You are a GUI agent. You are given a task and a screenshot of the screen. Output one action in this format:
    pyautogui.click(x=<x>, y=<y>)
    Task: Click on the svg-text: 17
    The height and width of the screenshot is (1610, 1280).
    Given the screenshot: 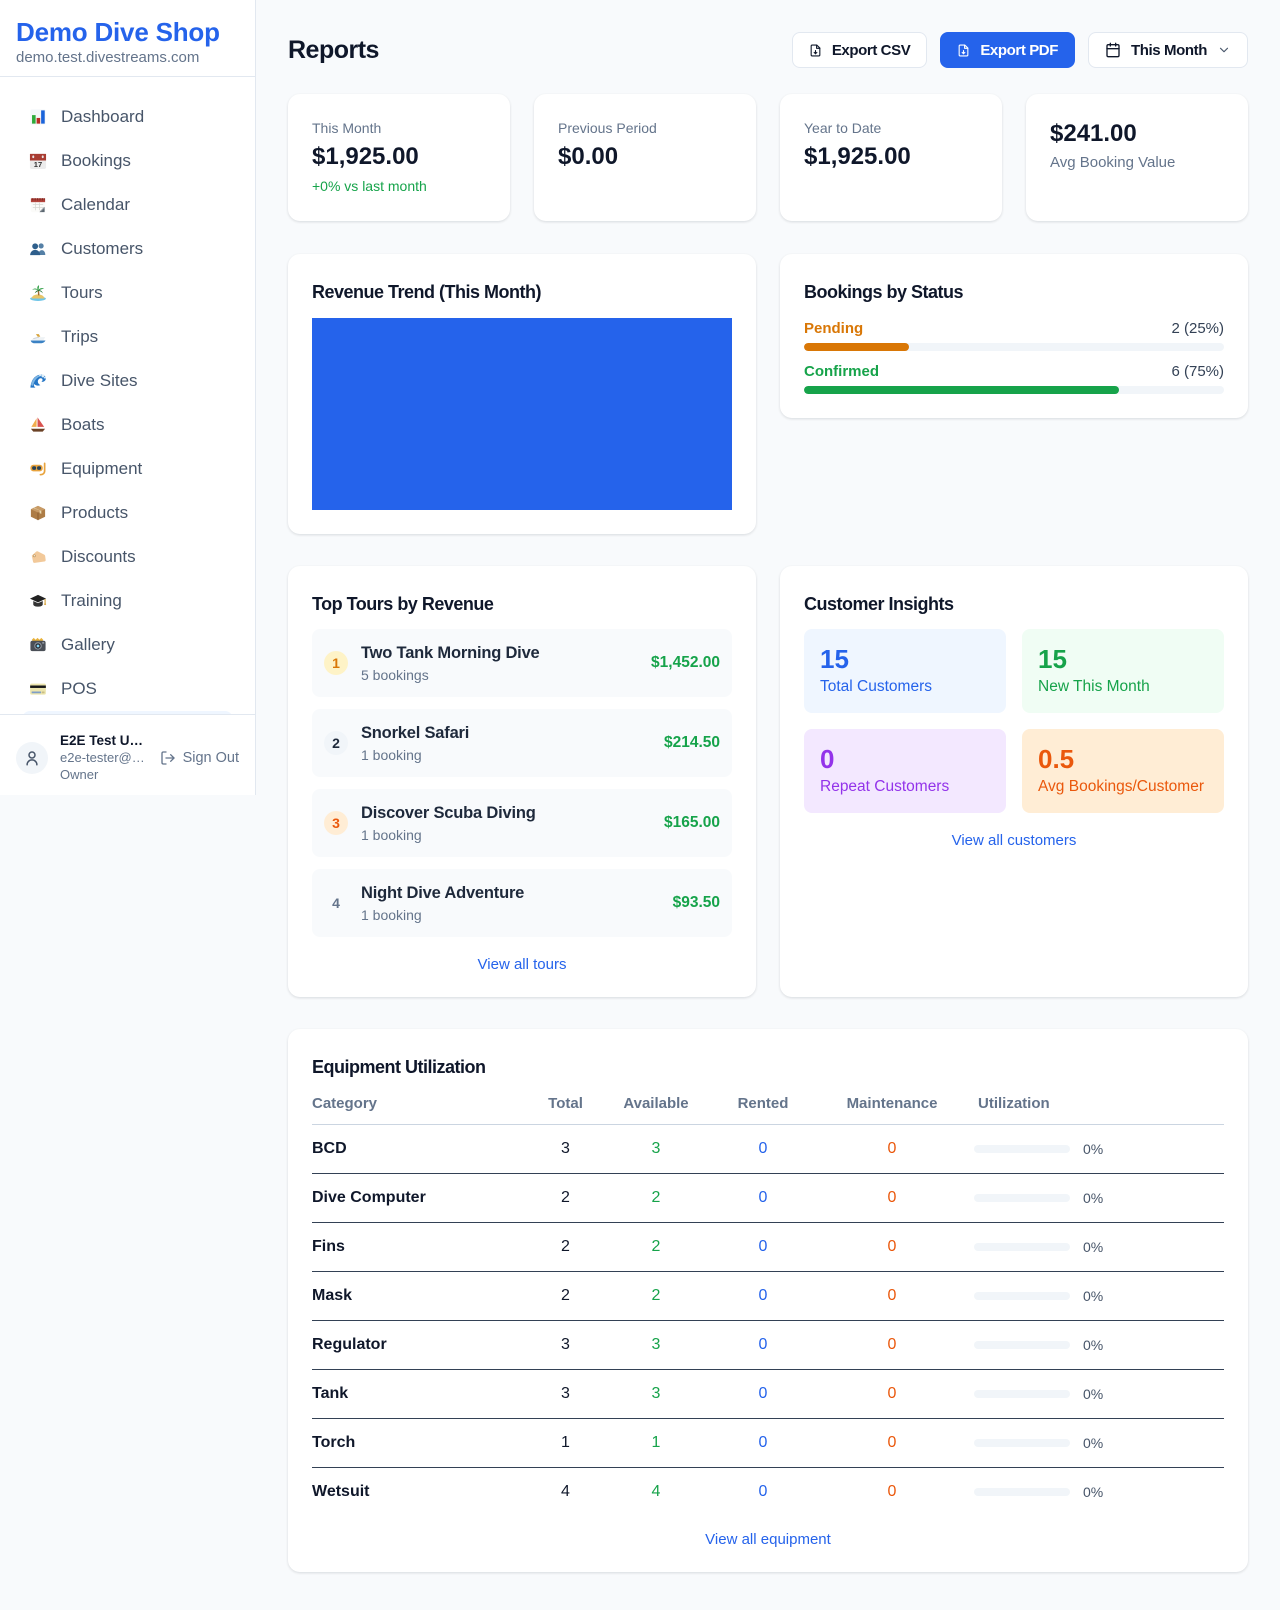 What is the action you would take?
    pyautogui.click(x=38, y=164)
    